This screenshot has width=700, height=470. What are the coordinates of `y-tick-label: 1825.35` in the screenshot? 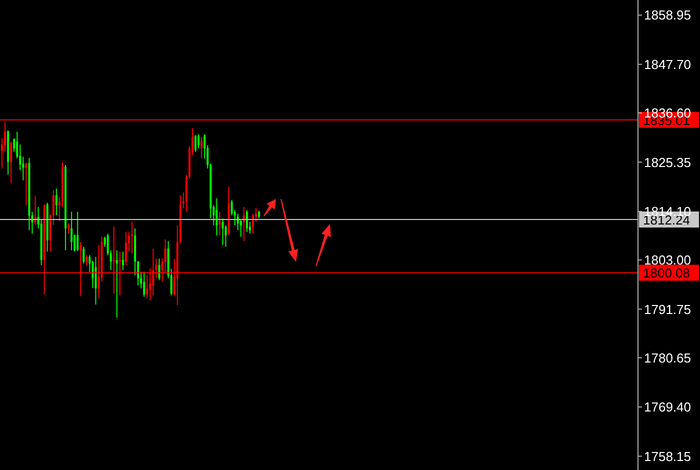 It's located at (667, 162).